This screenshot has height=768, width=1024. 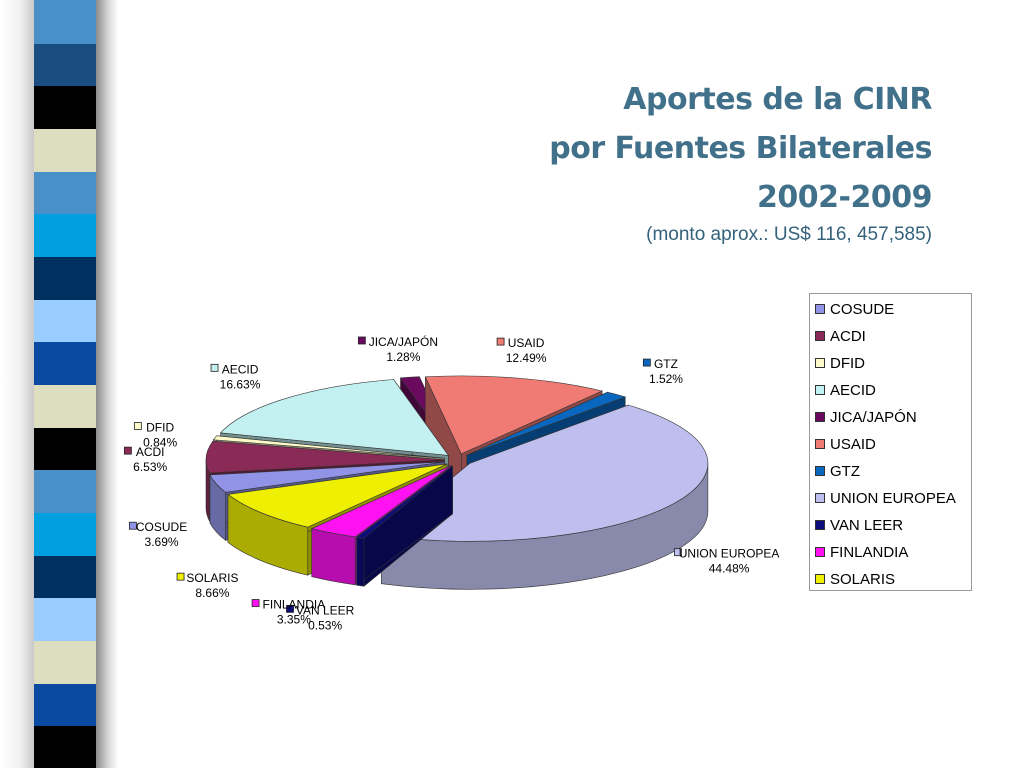 I want to click on slide-title-line-3: 2002-2009, so click(x=844, y=197).